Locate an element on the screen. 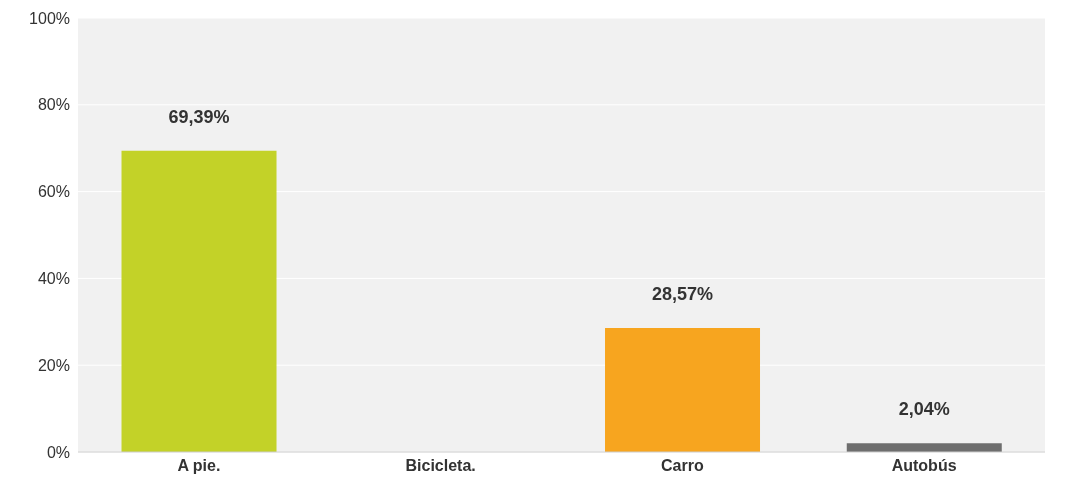 This screenshot has width=1073, height=497. data-label: 69,39% is located at coordinates (199, 116).